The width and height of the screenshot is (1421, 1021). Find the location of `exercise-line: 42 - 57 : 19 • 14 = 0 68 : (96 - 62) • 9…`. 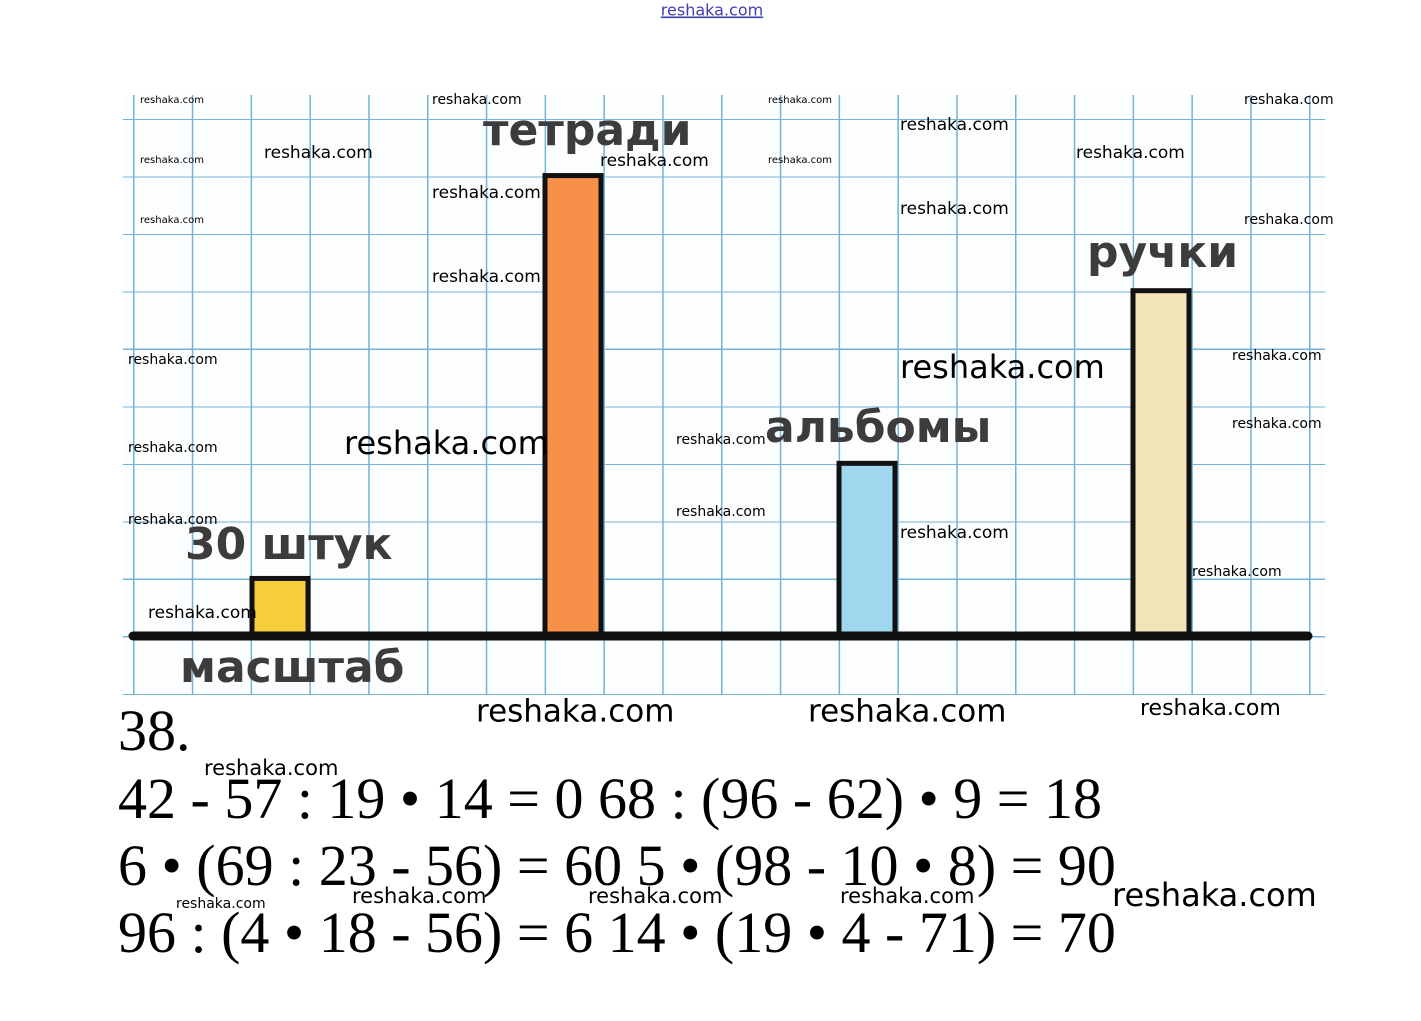

exercise-line: 42 - 57 : 19 • 14 = 0 68 : (96 - 62) • 9… is located at coordinates (610, 798).